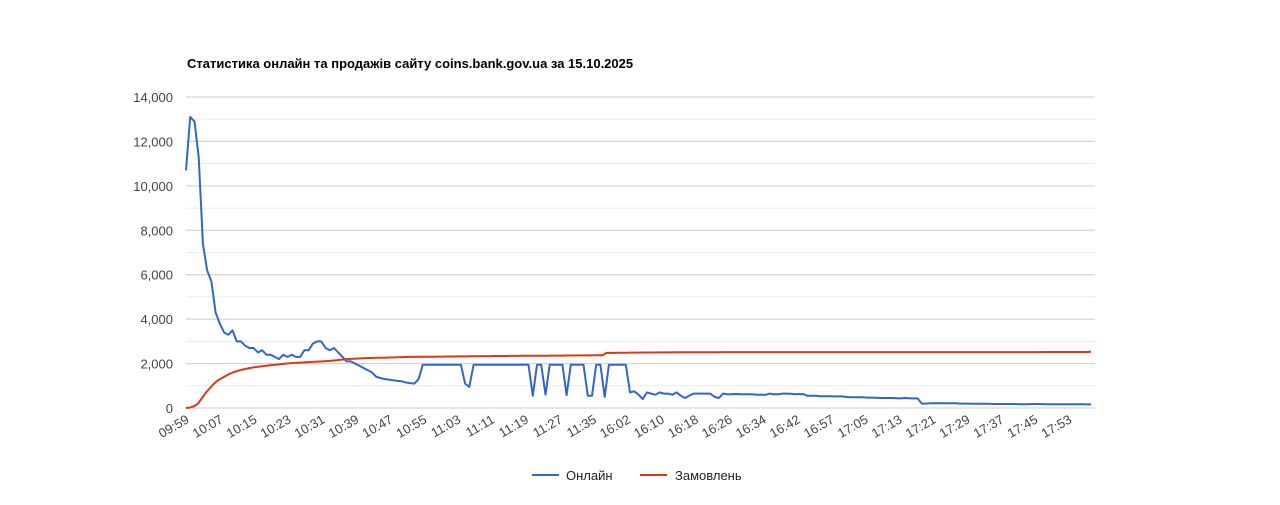 The image size is (1280, 505). Describe the element at coordinates (276, 426) in the screenshot. I see `x-tick-label: 10:23` at that location.